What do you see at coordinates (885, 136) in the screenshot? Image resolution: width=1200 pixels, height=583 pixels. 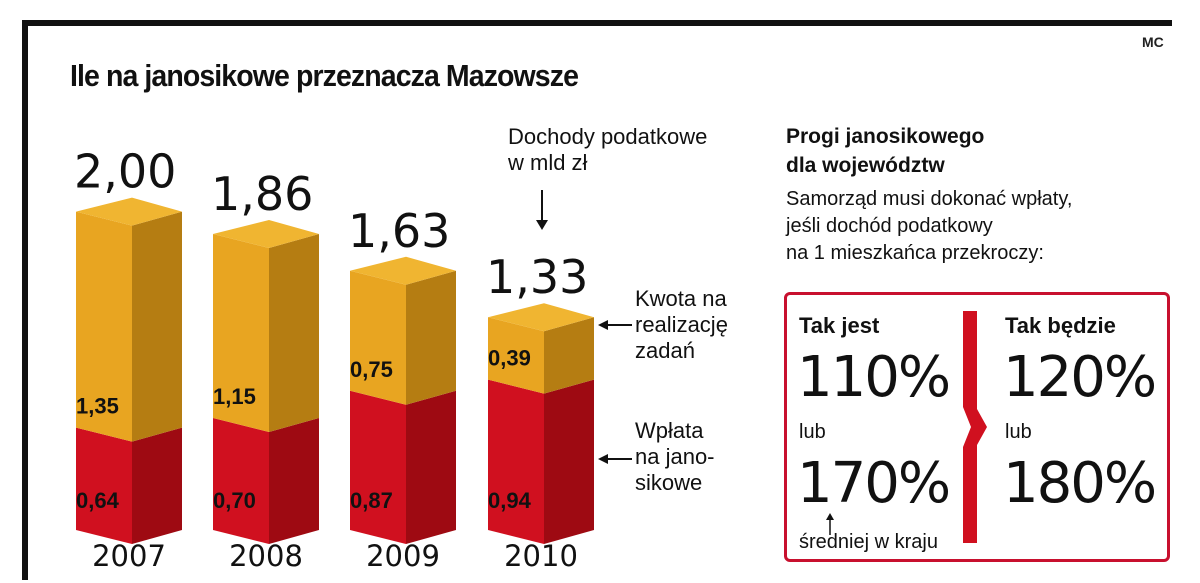 I see `panel-title-line1: Progi janosikowego` at bounding box center [885, 136].